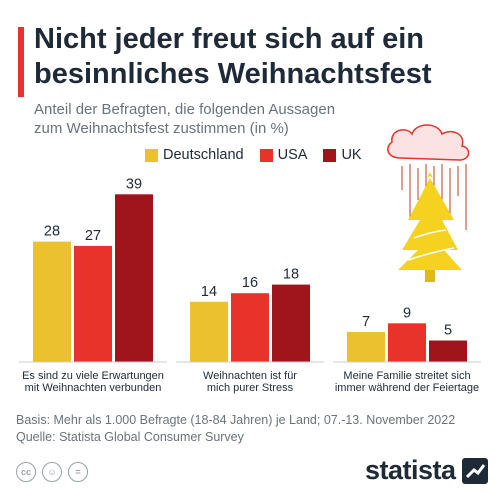 The image size is (500, 500). Describe the element at coordinates (134, 184) in the screenshot. I see `value-label-uk-1: 39` at that location.